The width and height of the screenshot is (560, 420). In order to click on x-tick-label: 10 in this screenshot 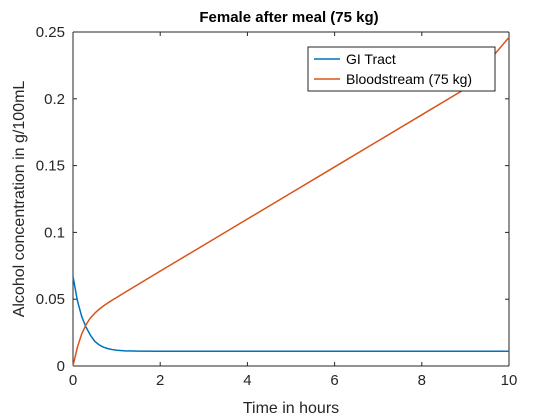, I will do `click(509, 380)`.